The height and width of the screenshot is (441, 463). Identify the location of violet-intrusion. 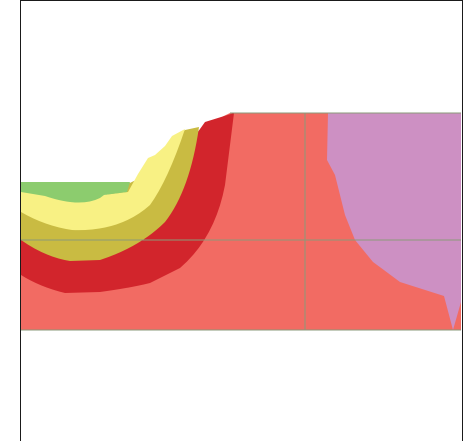
(394, 221).